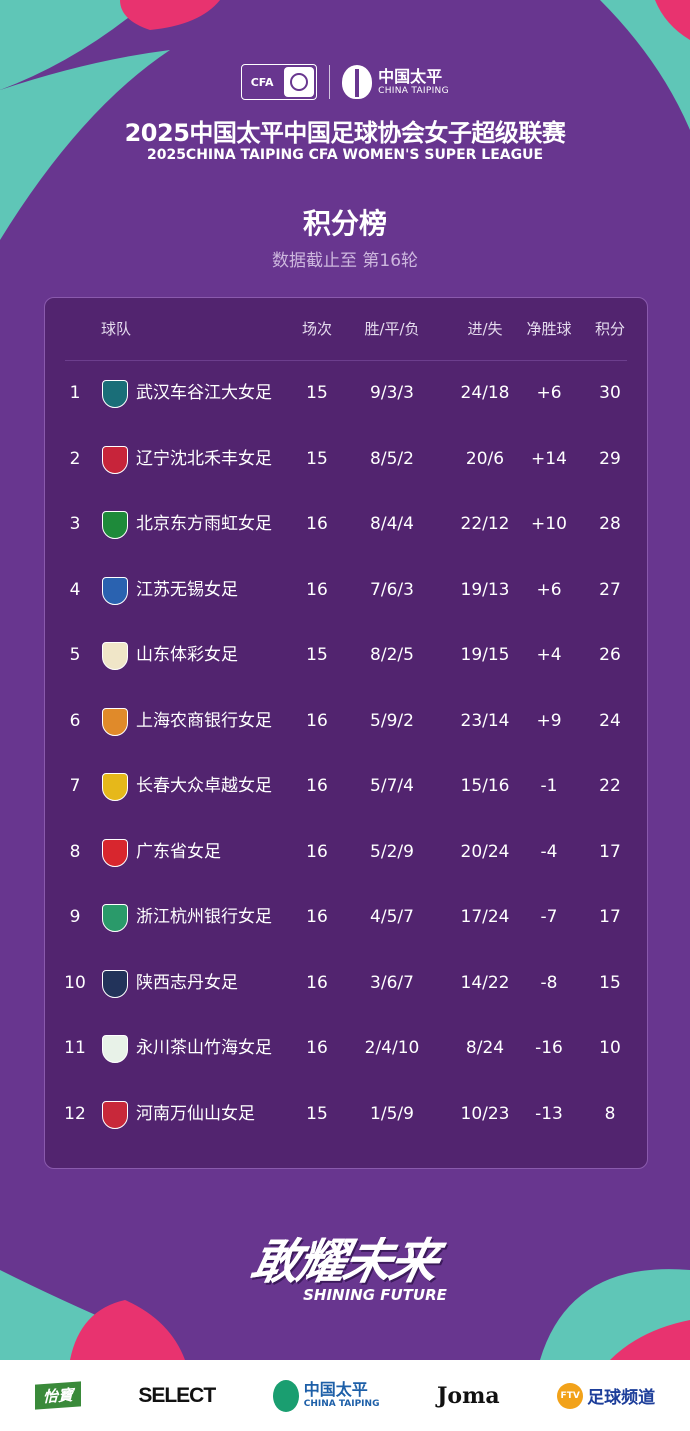 Image resolution: width=690 pixels, height=1431 pixels. I want to click on team-name: 武汉车谷江大女足, so click(204, 393).